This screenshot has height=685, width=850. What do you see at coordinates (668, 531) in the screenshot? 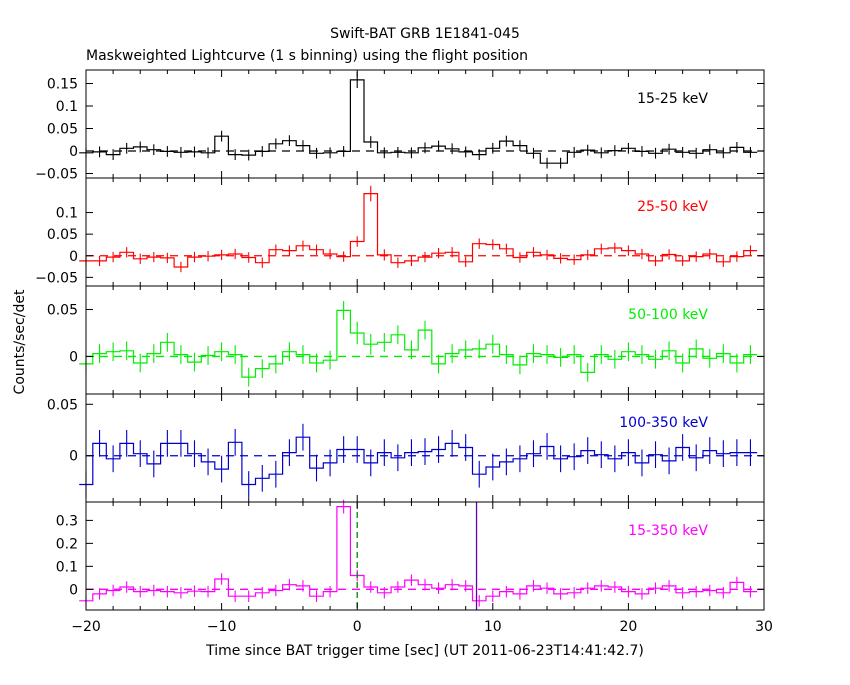
I see `band-label: 15-350 keV` at bounding box center [668, 531].